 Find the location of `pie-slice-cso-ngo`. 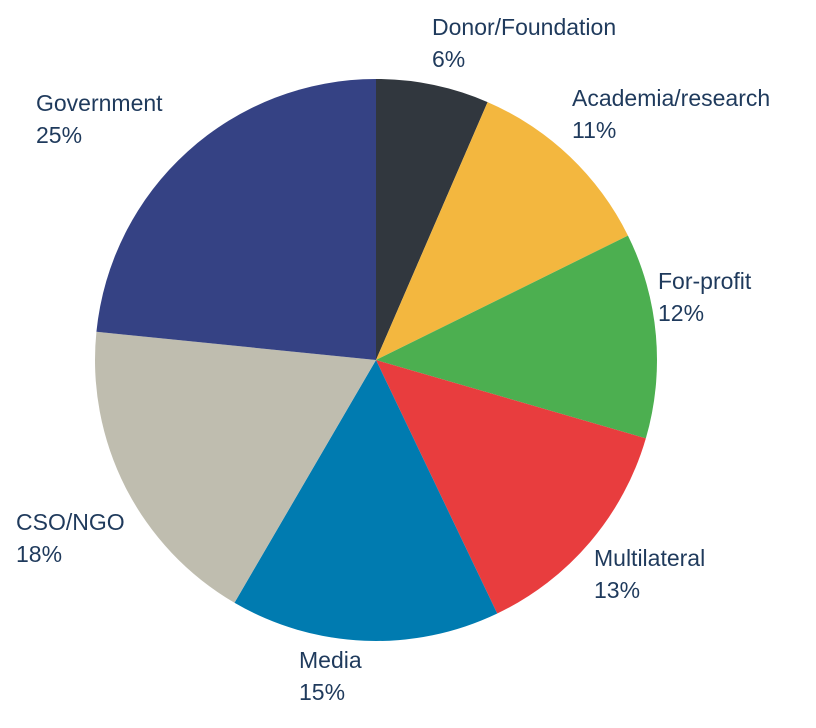

pie-slice-cso-ngo is located at coordinates (235, 467).